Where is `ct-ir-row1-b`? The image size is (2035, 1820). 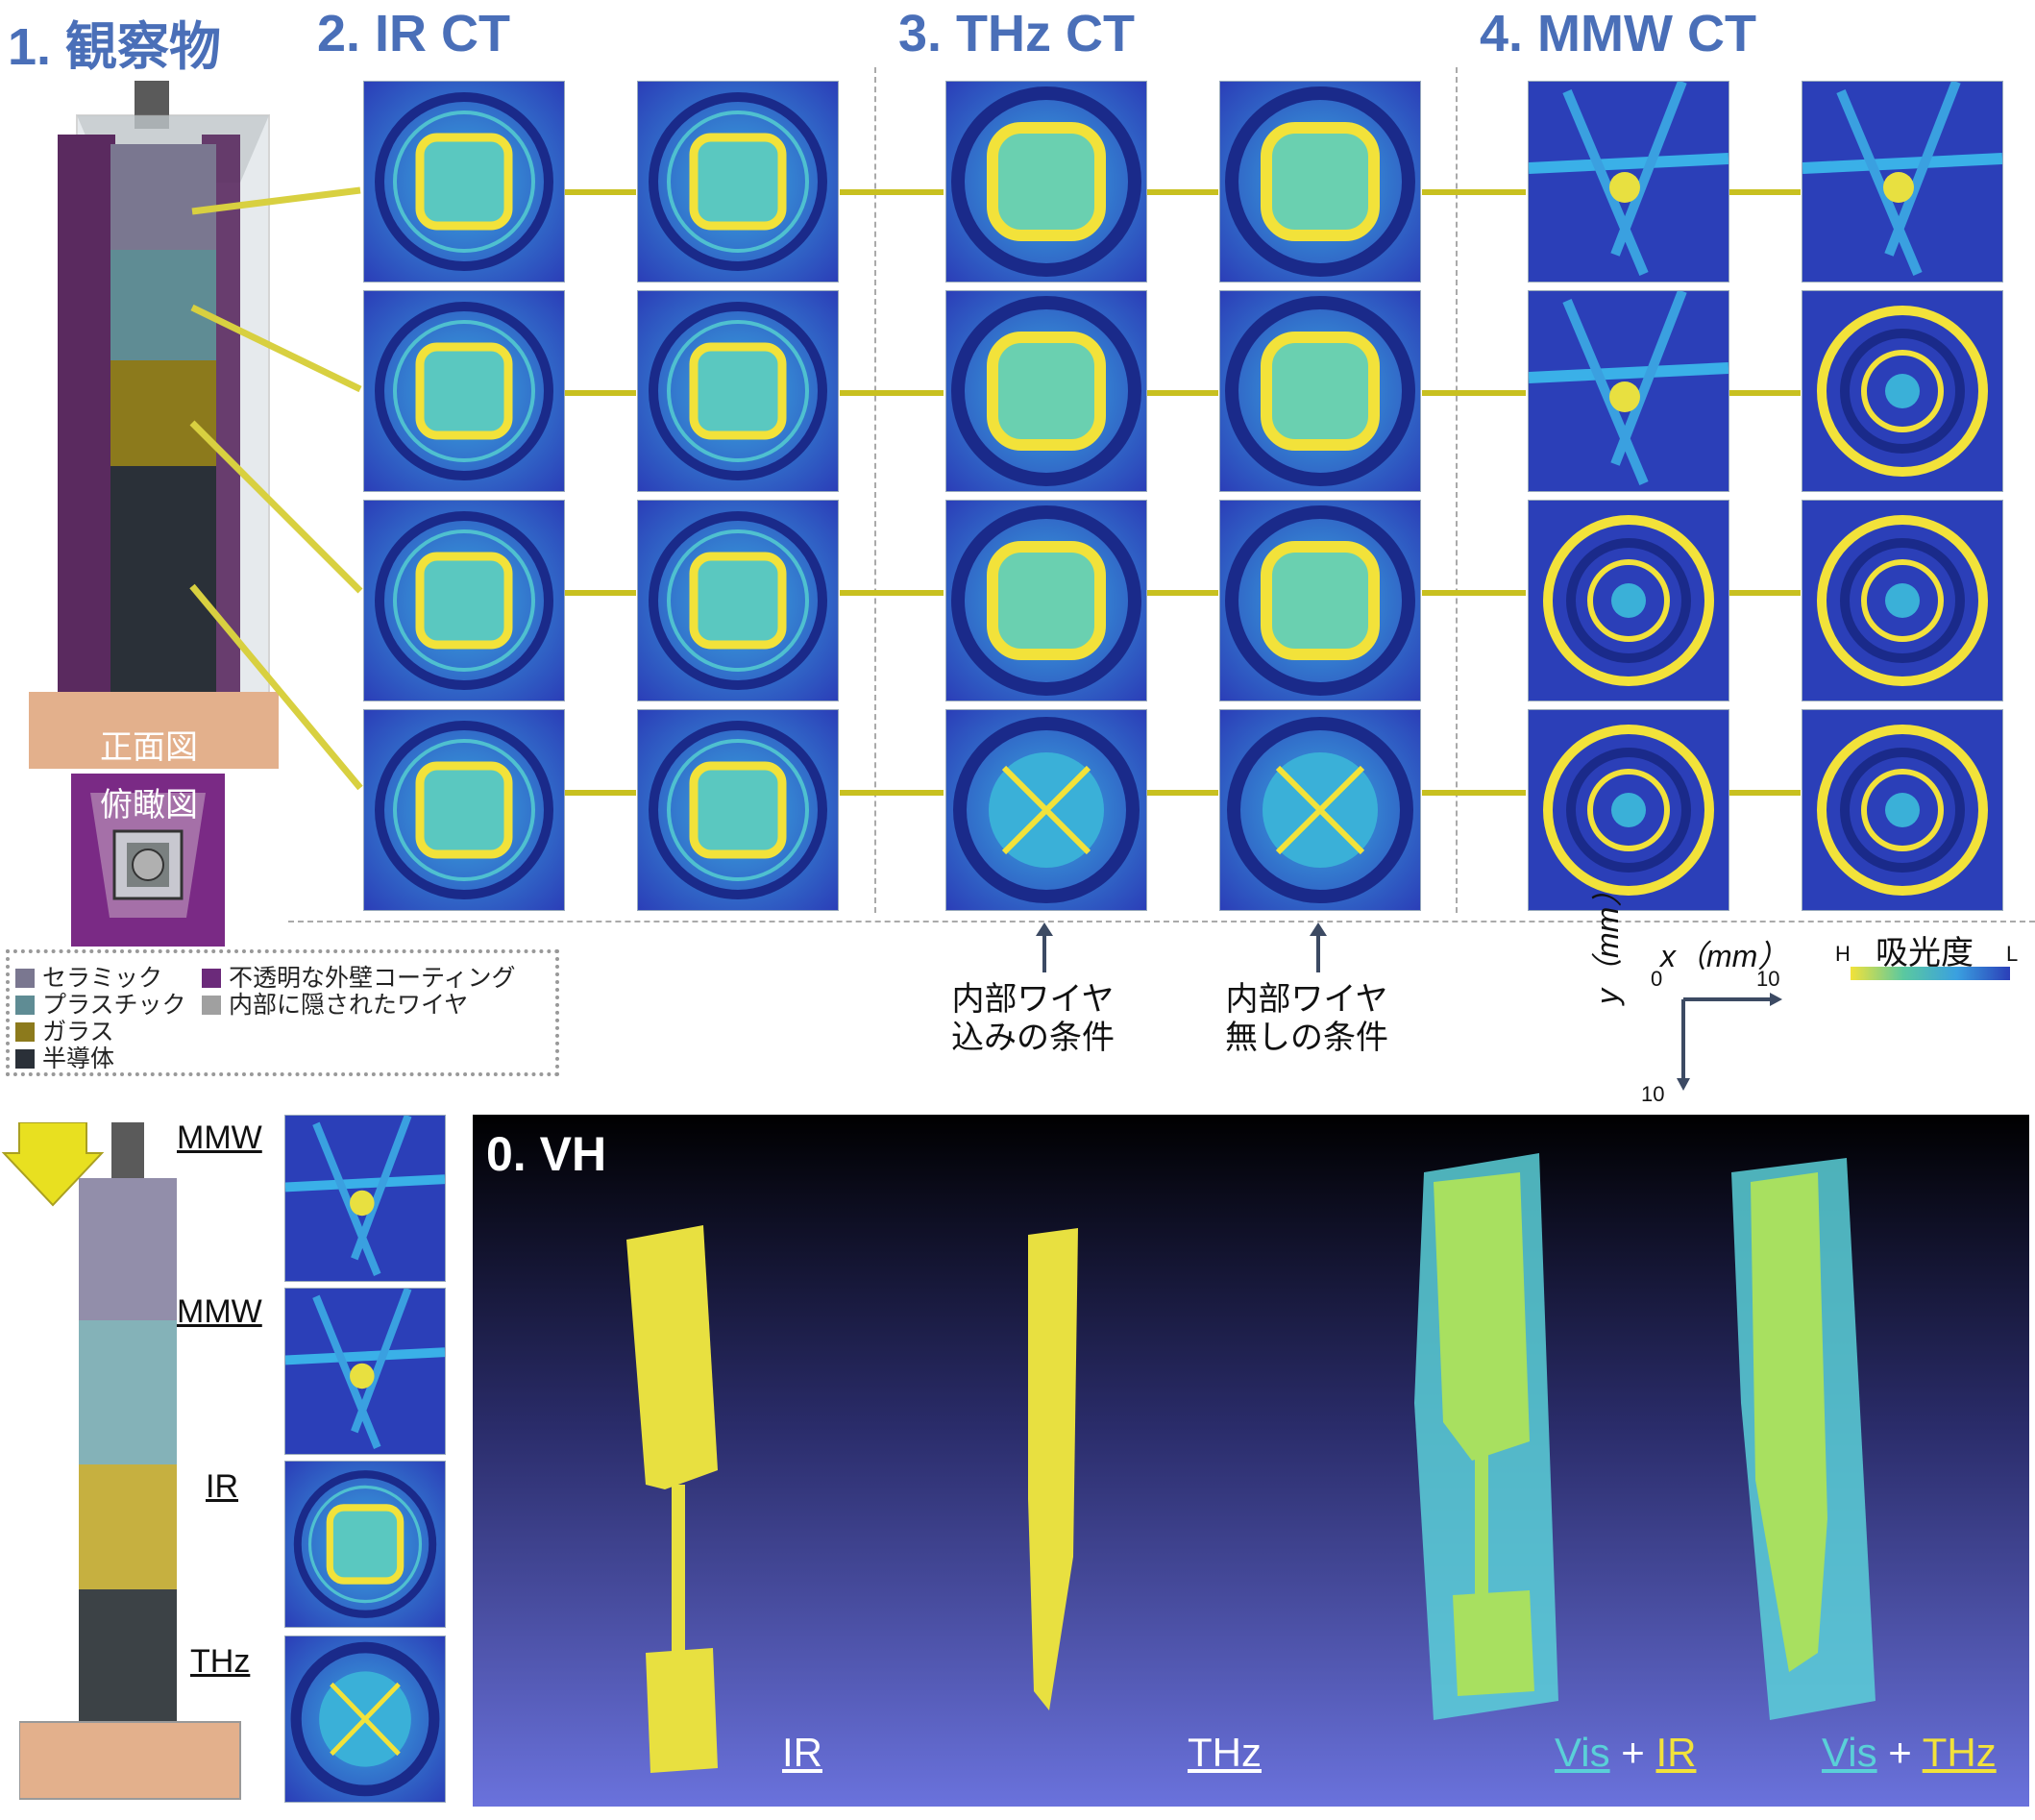 ct-ir-row1-b is located at coordinates (738, 182).